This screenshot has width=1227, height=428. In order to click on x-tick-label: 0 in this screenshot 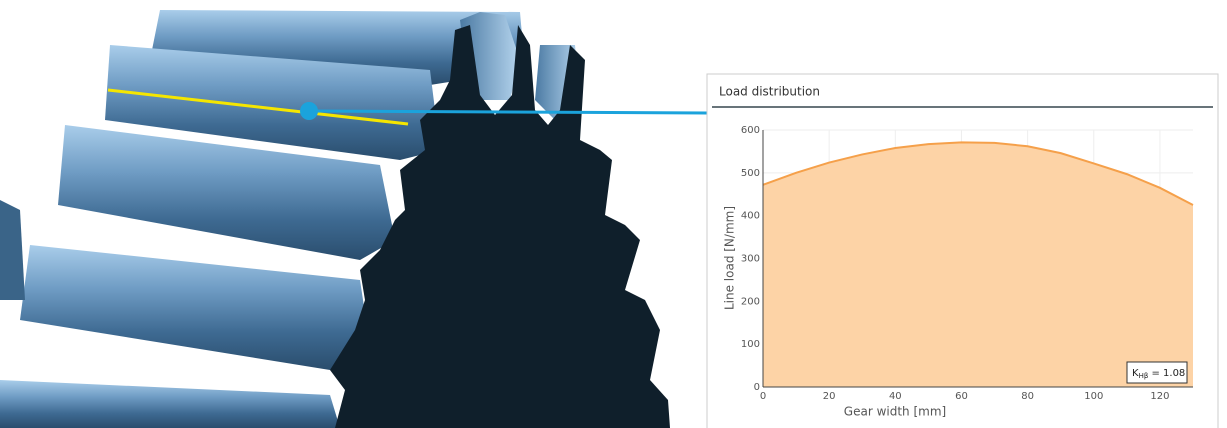, I will do `click(763, 396)`.